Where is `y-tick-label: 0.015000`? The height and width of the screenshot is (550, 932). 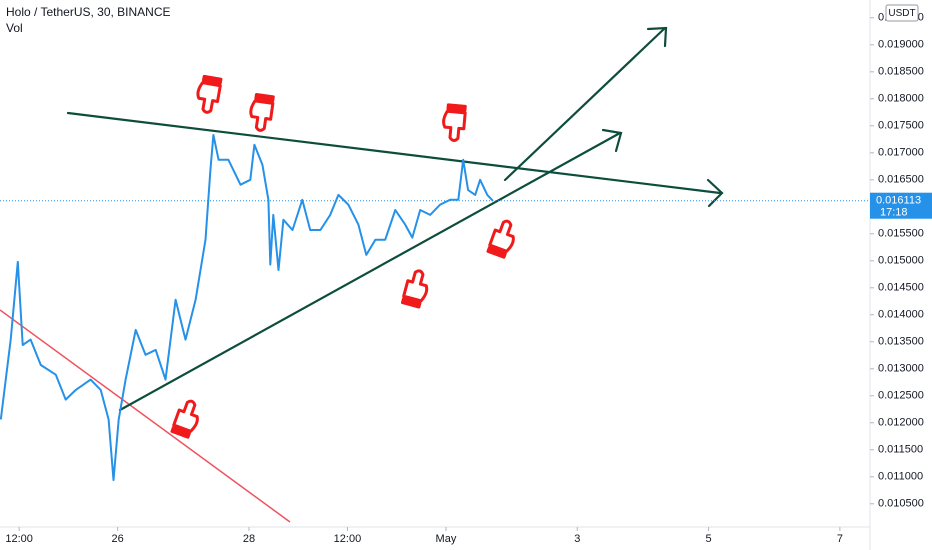
y-tick-label: 0.015000 is located at coordinates (901, 261).